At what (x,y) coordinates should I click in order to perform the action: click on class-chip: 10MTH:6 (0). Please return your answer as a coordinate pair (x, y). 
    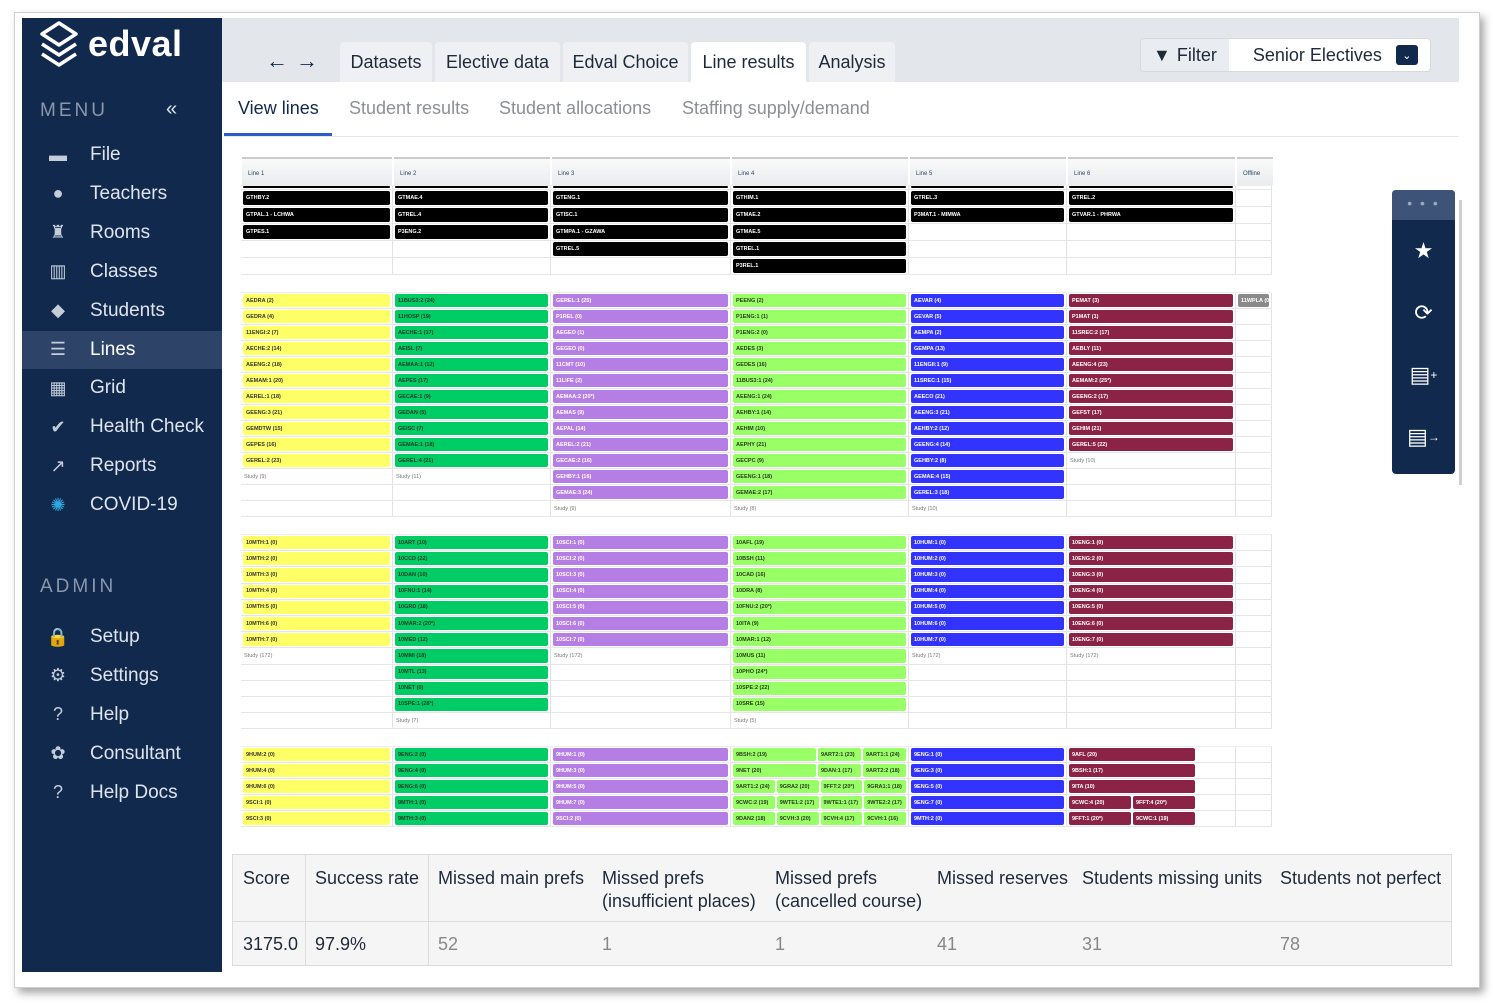
    Looking at the image, I should click on (316, 623).